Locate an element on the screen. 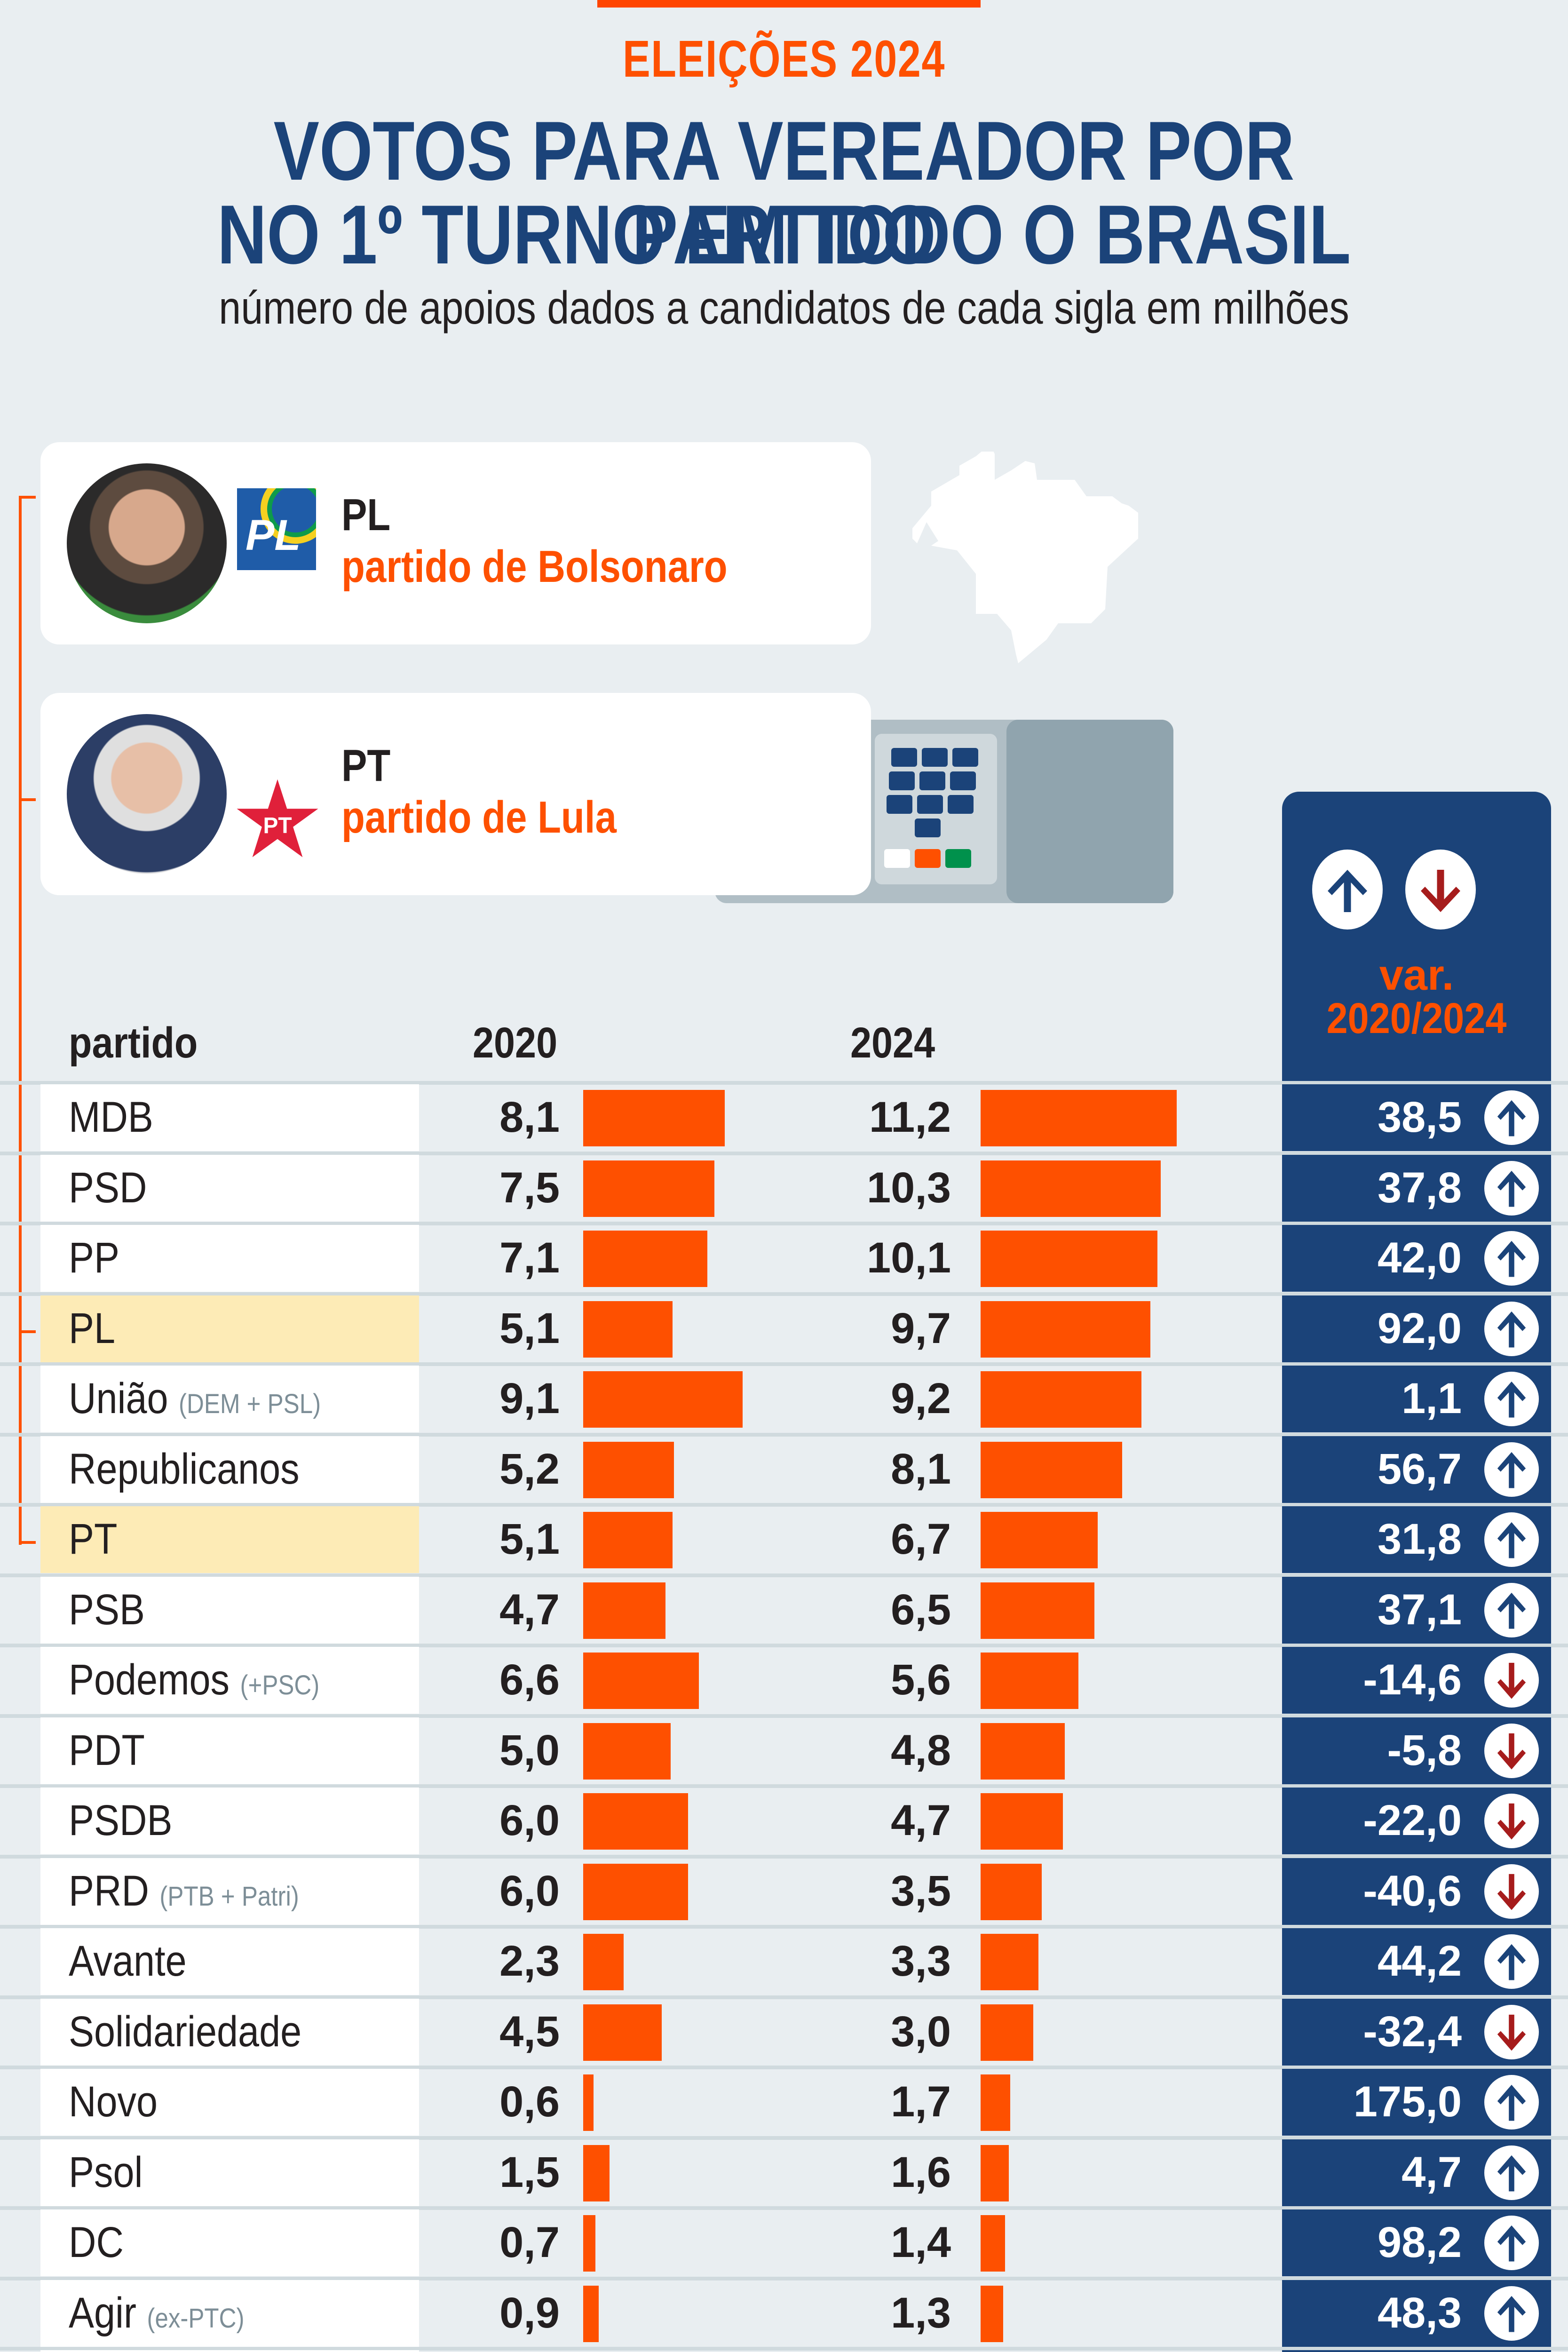  table-row: PSB 4,7 6,5 37,1 is located at coordinates (784, 1610).